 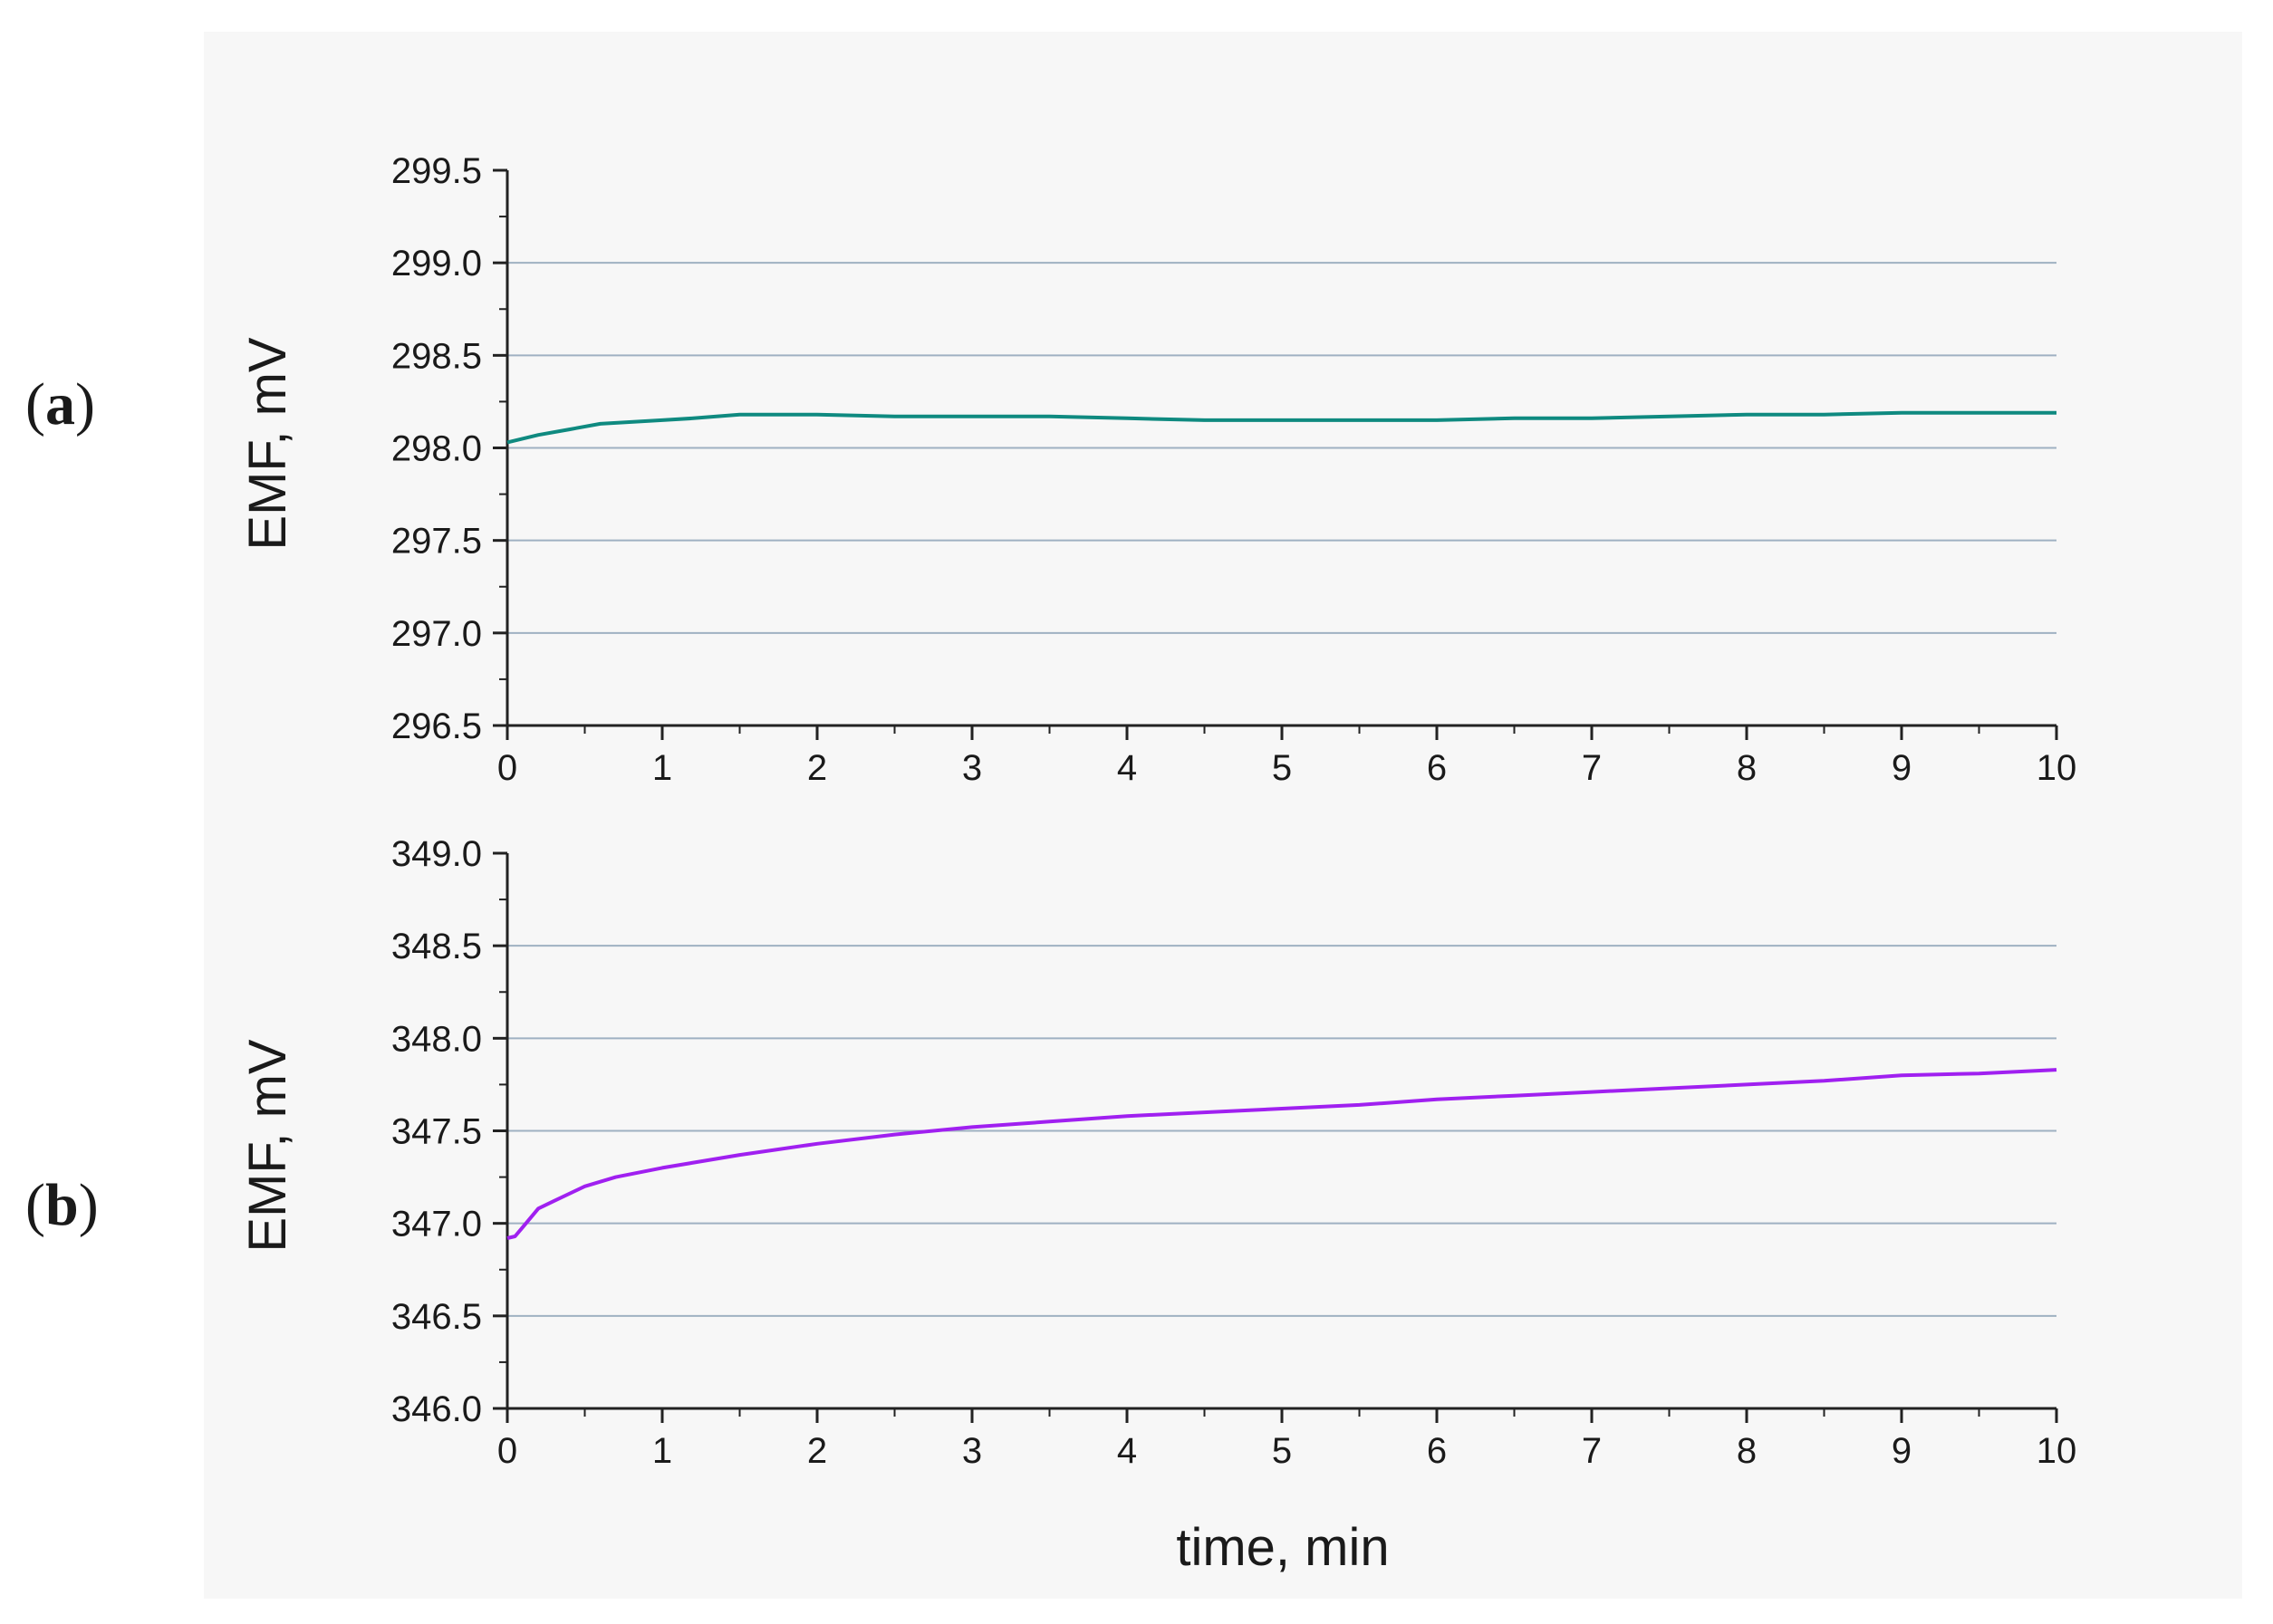 What do you see at coordinates (436, 263) in the screenshot?
I see `y-tick-label-a-5: 299.0` at bounding box center [436, 263].